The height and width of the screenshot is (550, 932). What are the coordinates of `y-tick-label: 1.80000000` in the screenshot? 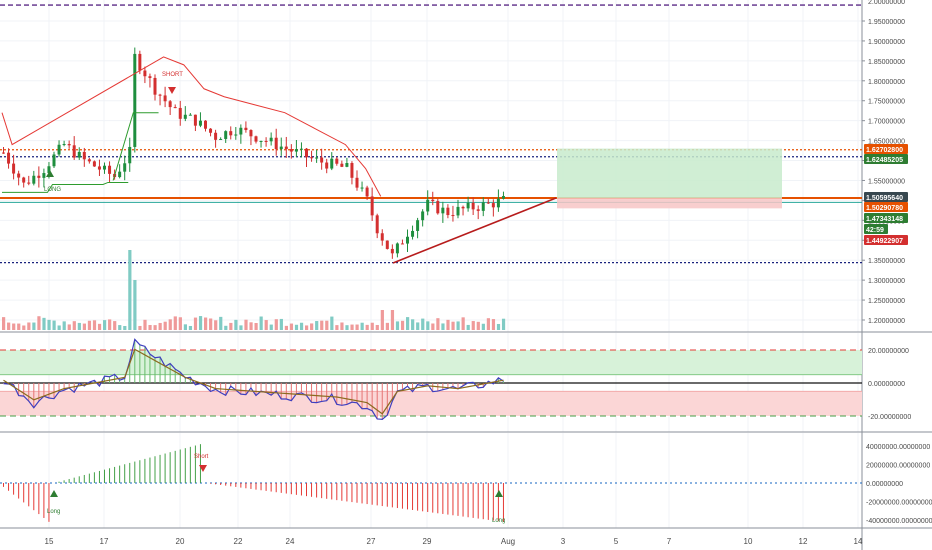 It's located at (886, 82).